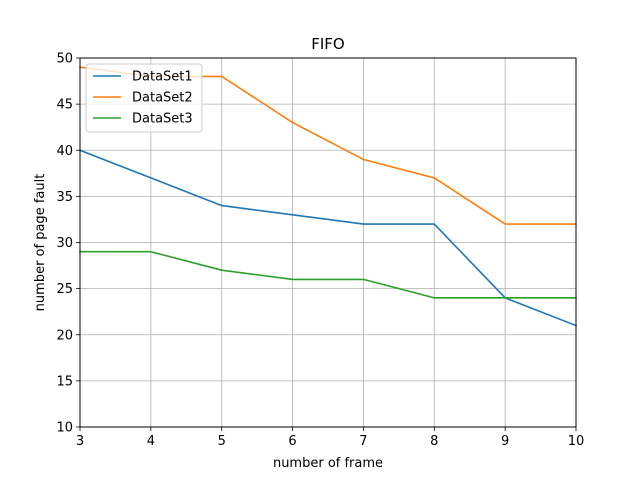 The image size is (640, 480). Describe the element at coordinates (162, 119) in the screenshot. I see `legend-label-dataset3: DataSet3` at that location.